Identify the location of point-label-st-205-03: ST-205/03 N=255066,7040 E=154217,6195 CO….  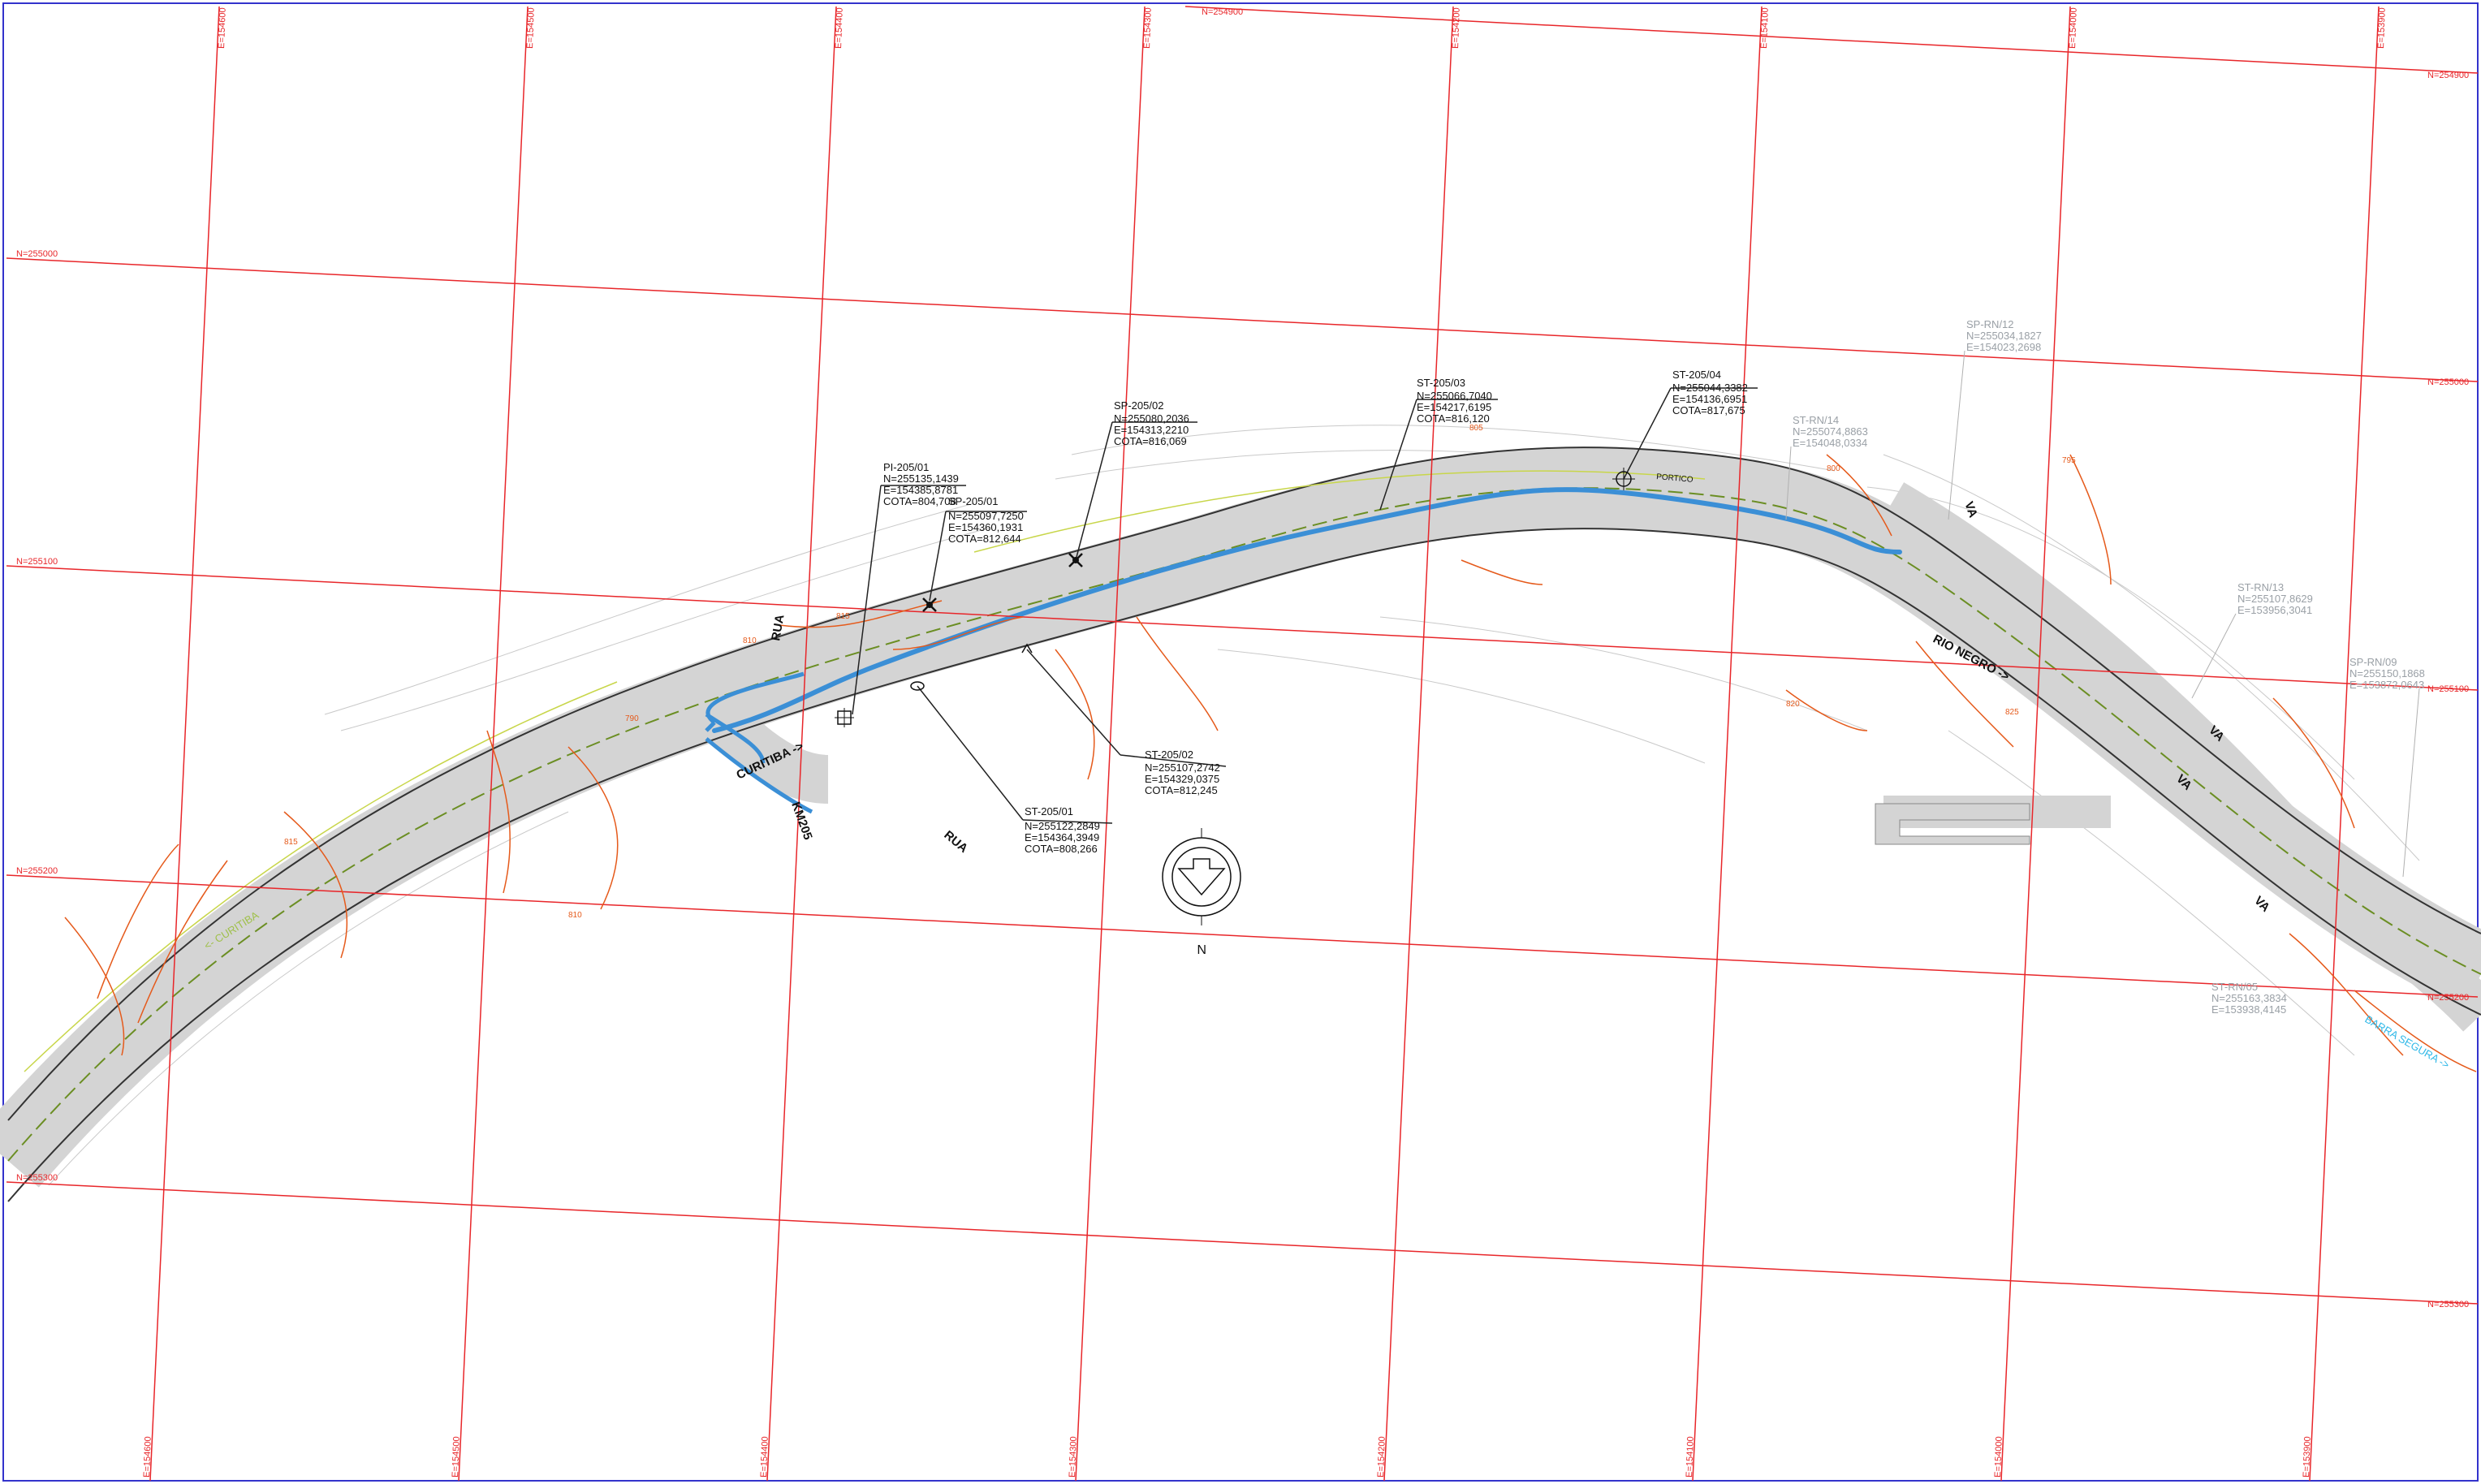
(1454, 401).